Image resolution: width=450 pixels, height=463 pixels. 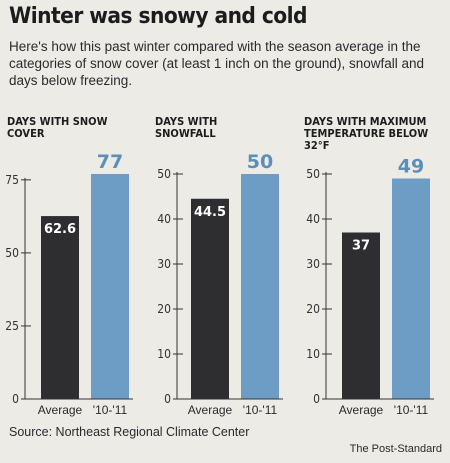 I want to click on y-tick-label: 25, so click(x=12, y=326).